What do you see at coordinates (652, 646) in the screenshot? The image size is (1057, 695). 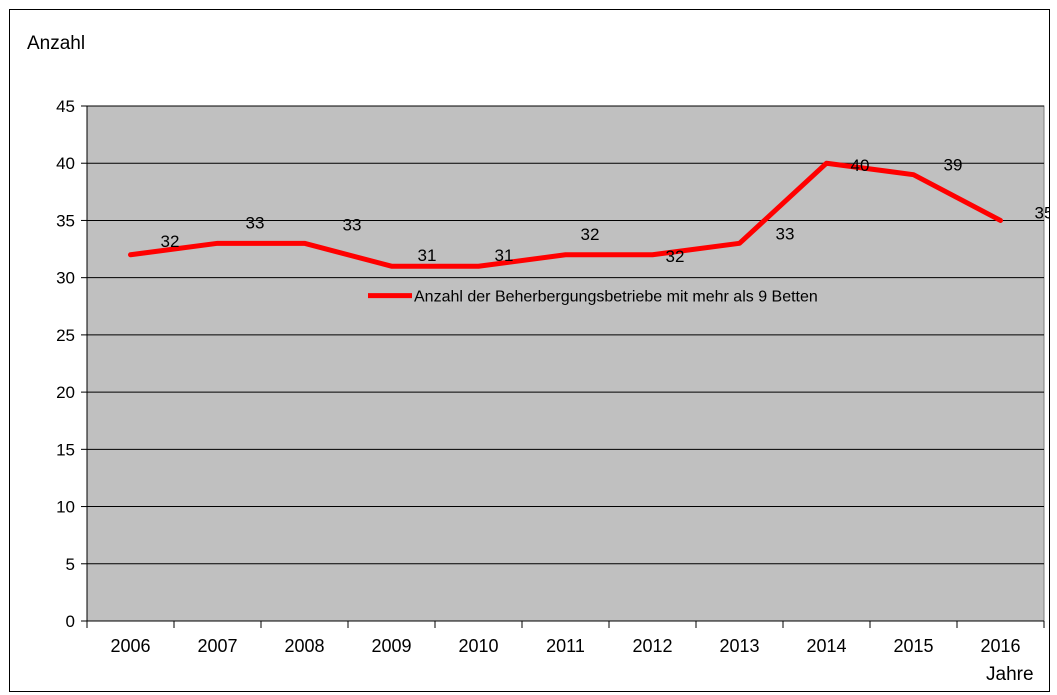 I see `x-tick-label: 2012` at bounding box center [652, 646].